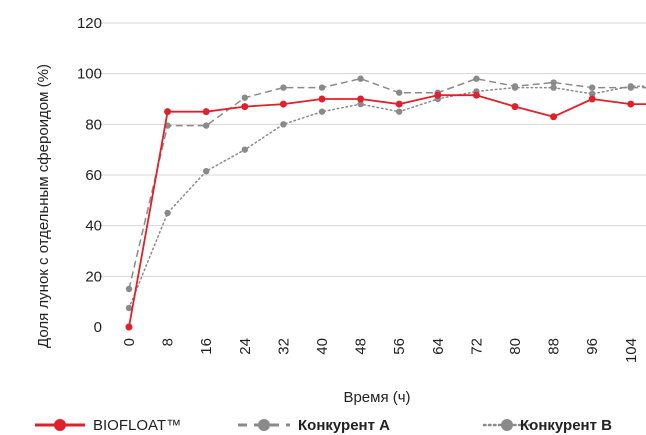 This screenshot has height=435, width=646. I want to click on x-axis-ticks: 0816243240485664728088961041121, so click(380, 350).